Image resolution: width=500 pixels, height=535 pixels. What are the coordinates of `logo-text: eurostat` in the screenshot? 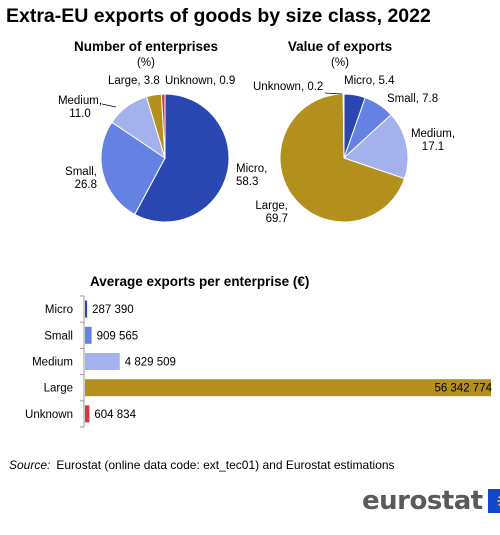 It's located at (422, 501).